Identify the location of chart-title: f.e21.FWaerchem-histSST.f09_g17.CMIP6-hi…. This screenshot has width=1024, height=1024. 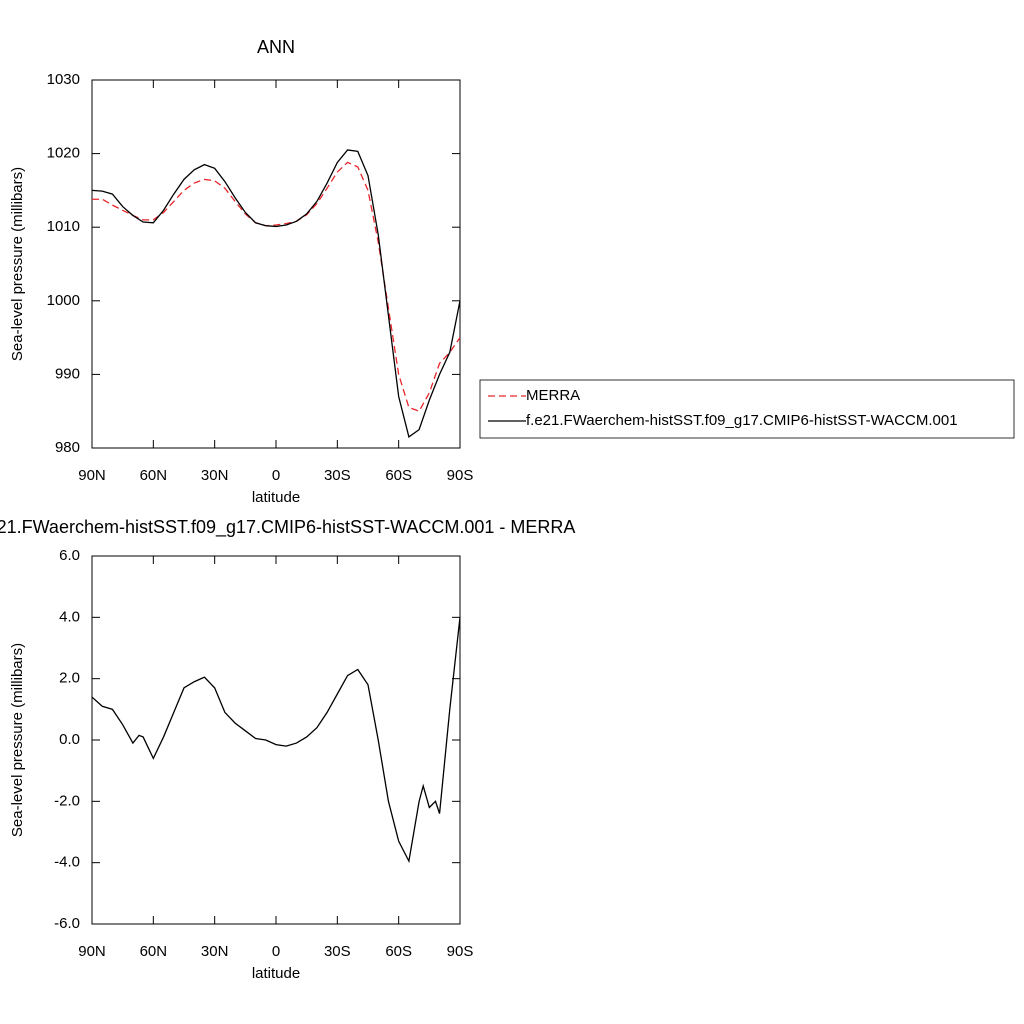
(287, 527).